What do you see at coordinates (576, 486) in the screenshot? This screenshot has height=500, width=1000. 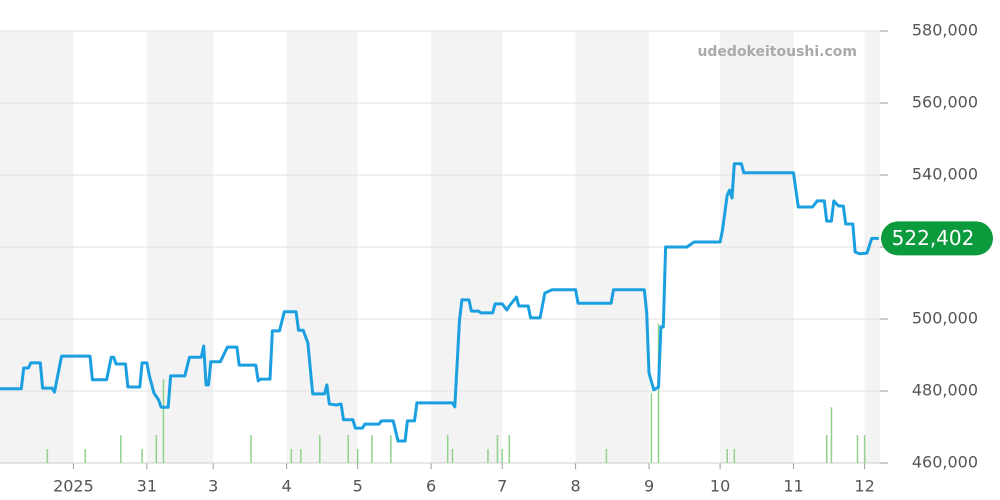 I see `x-tick-label: 8` at bounding box center [576, 486].